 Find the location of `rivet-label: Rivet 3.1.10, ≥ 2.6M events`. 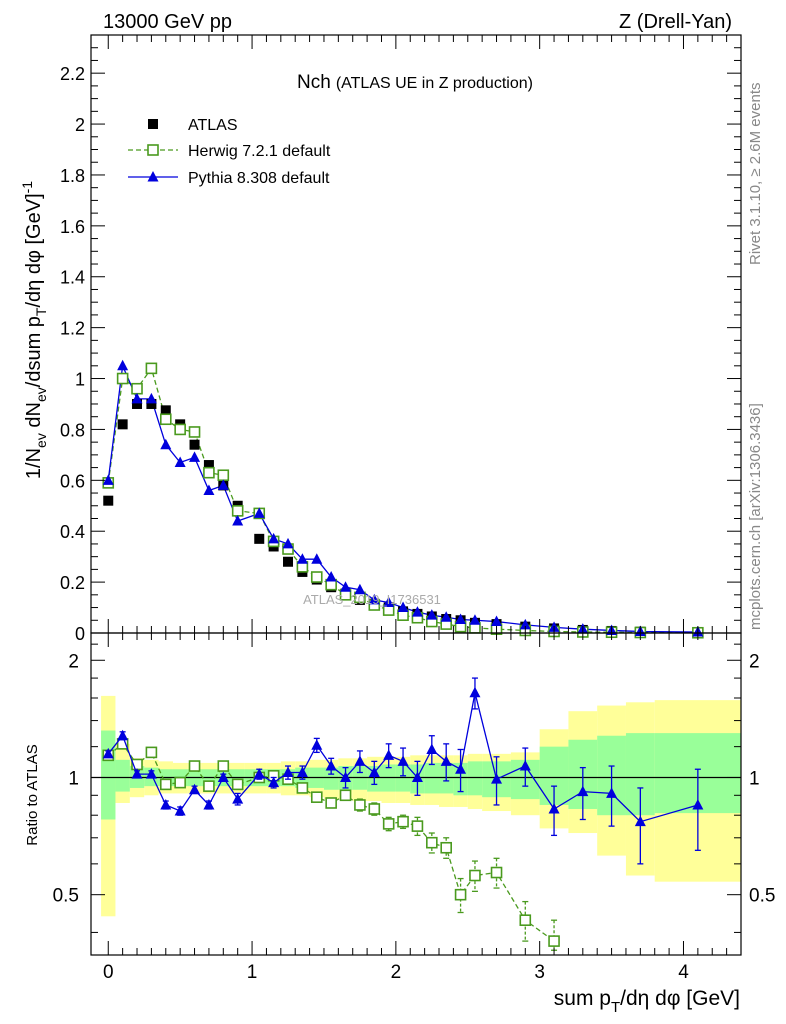

rivet-label: Rivet 3.1.10, ≥ 2.6M events is located at coordinates (755, 174).